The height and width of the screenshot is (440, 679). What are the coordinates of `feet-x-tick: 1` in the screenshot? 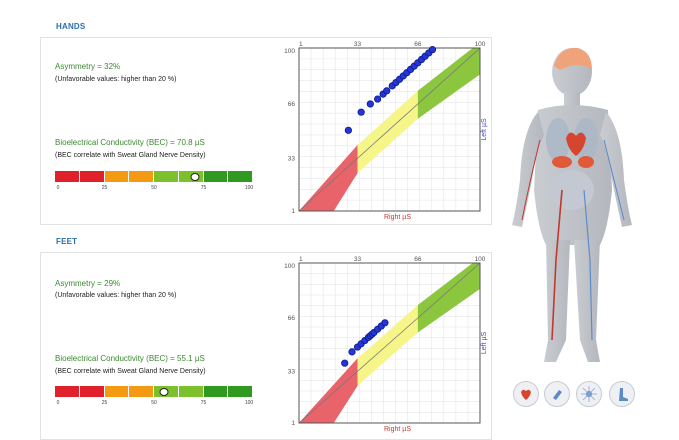 It's located at (301, 259).